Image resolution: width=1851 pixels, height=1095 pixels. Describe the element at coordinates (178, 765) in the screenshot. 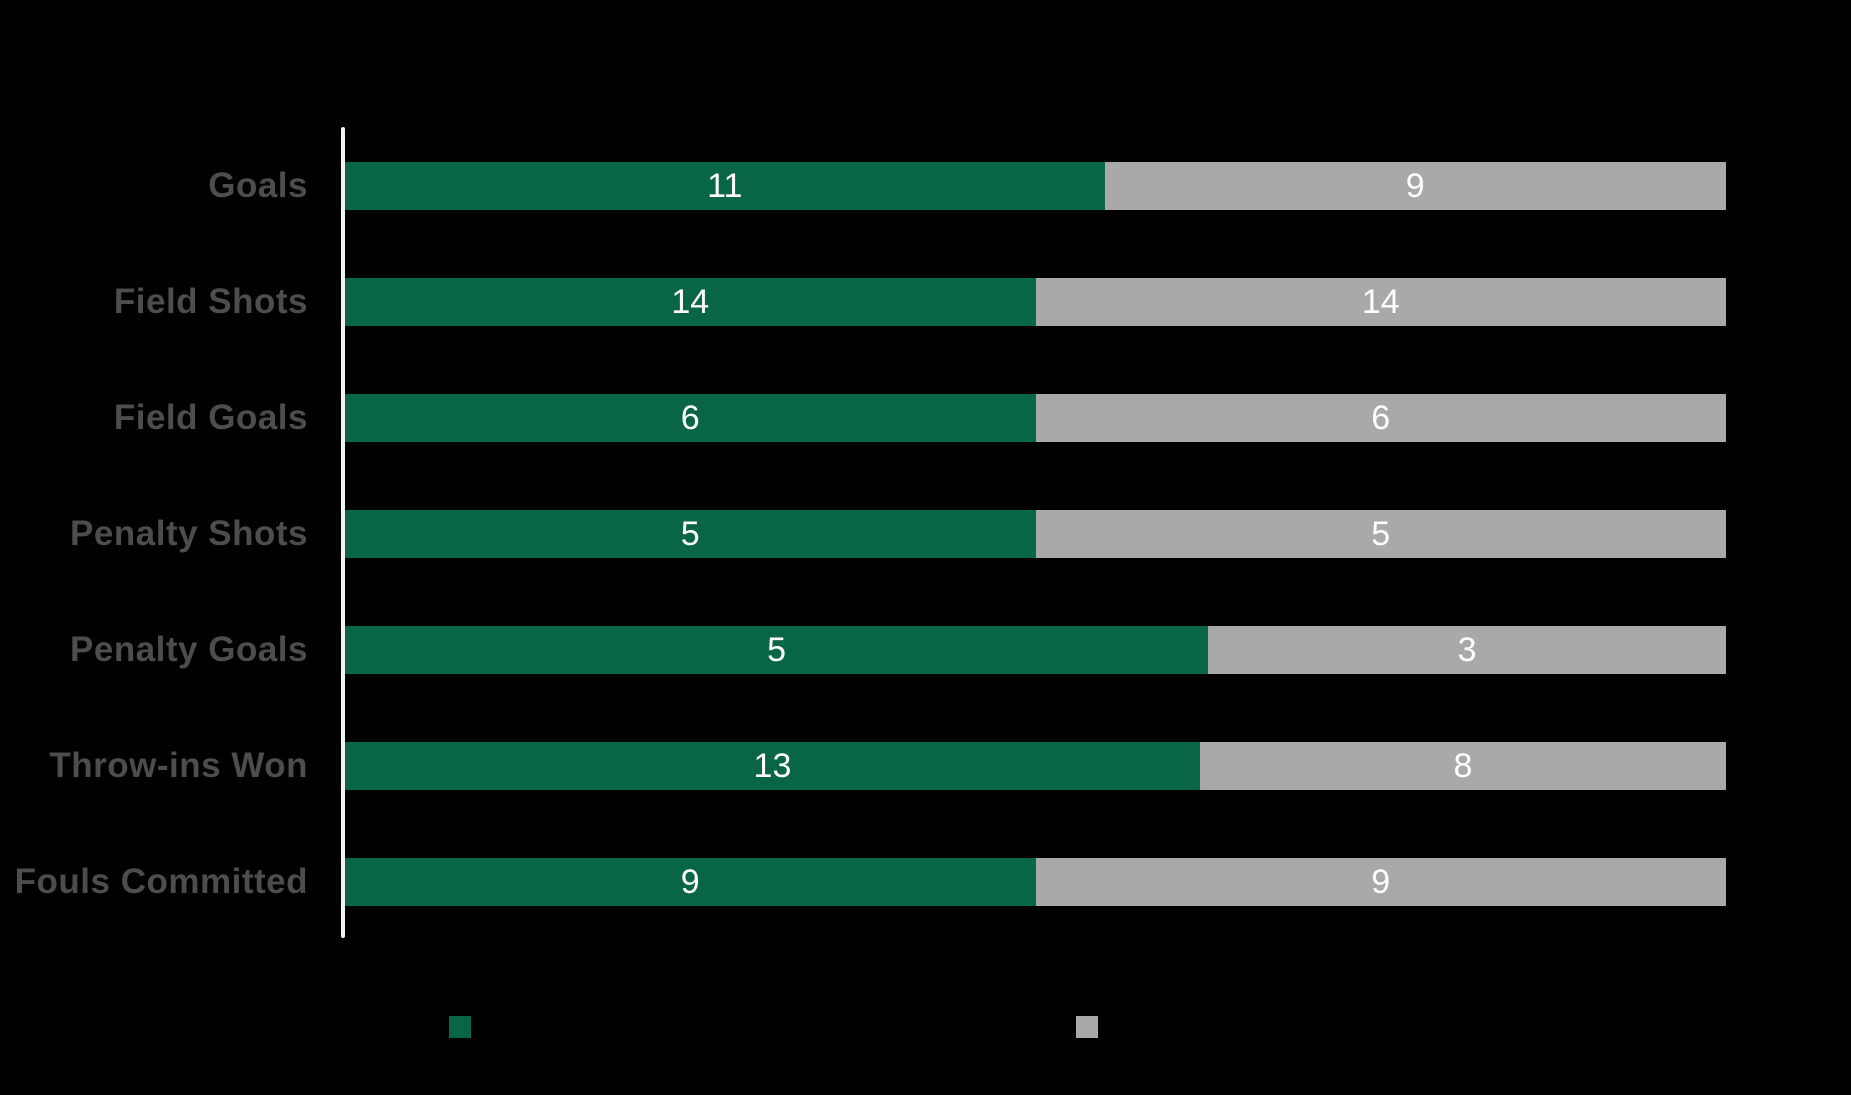

I see `category-label-throw-ins-won: Throw-ins Won` at that location.